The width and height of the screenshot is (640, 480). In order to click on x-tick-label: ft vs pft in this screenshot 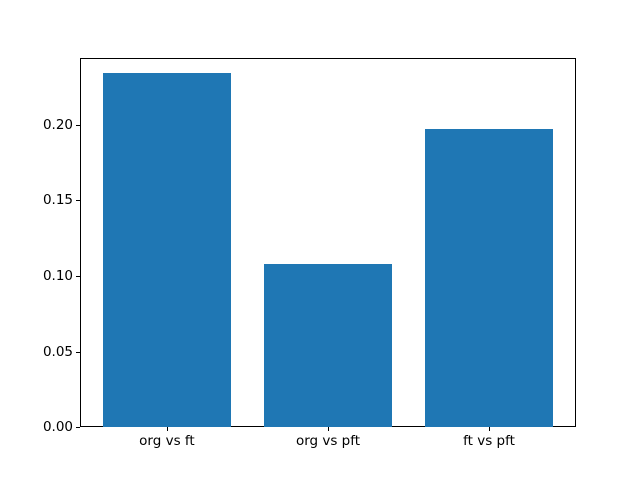, I will do `click(489, 440)`.